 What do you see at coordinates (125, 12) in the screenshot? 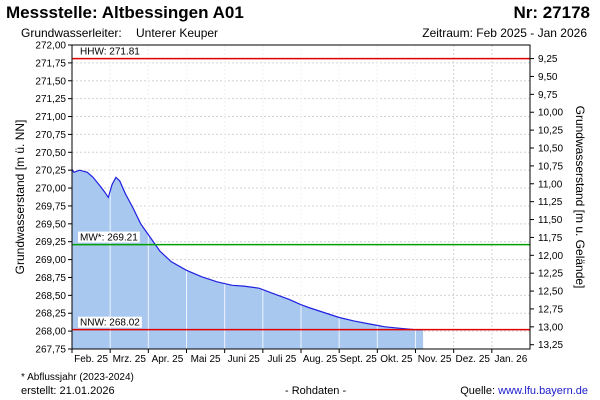
I see `page-title: Messstelle: Altbessingen A01` at bounding box center [125, 12].